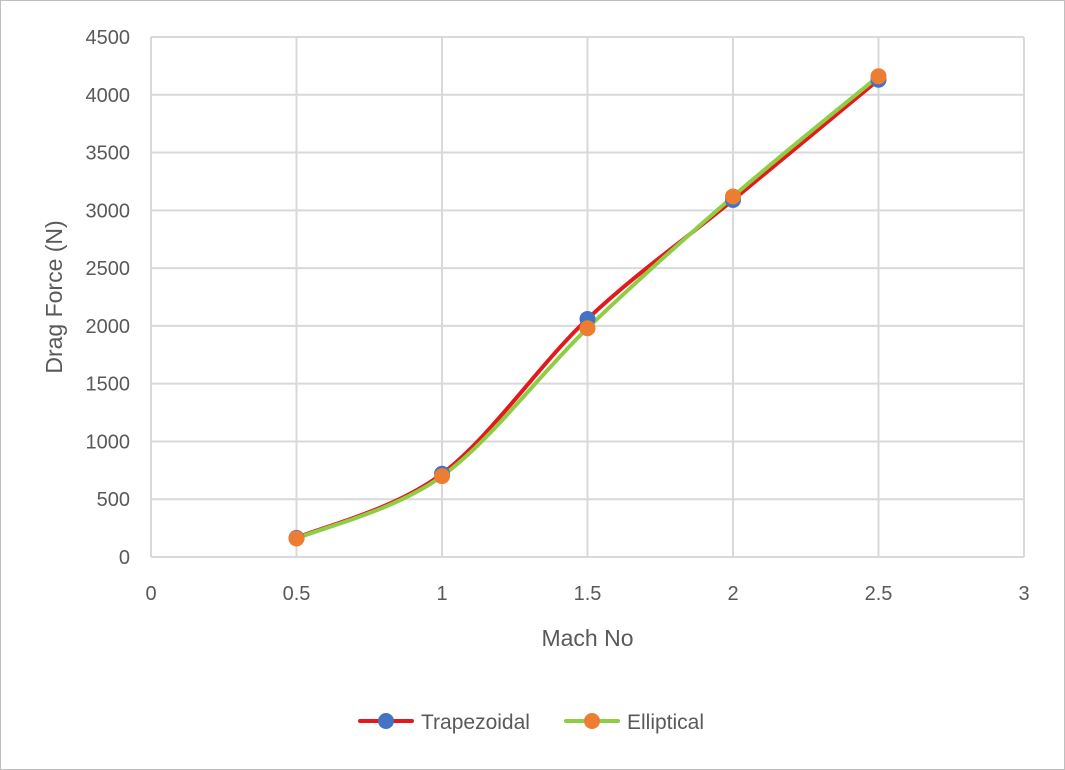 This screenshot has height=770, width=1065. What do you see at coordinates (1023, 594) in the screenshot?
I see `x-tick-label: 3` at bounding box center [1023, 594].